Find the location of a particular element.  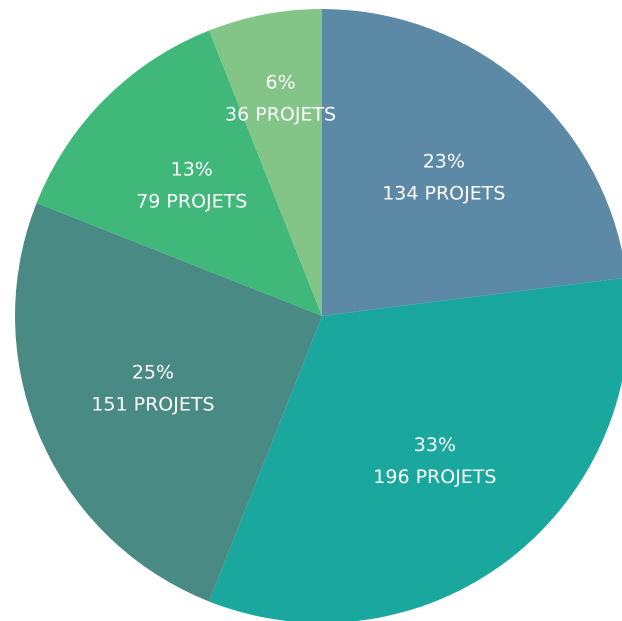

pie-slice is located at coordinates (265, 162).